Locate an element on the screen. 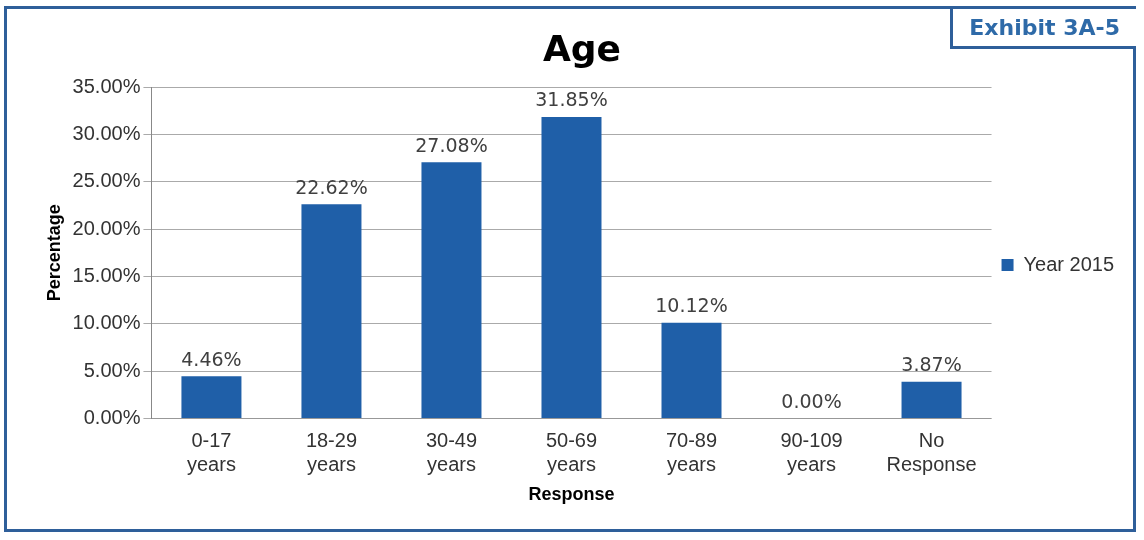 The width and height of the screenshot is (1144, 540). y-tick-label: 25.00% is located at coordinates (106, 180).